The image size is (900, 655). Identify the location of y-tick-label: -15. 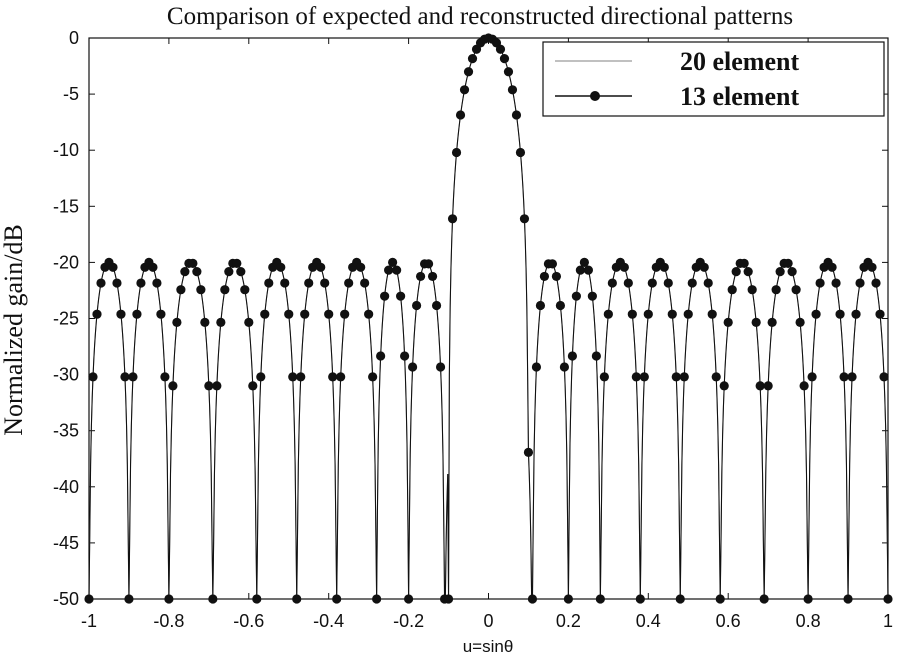
(66, 206).